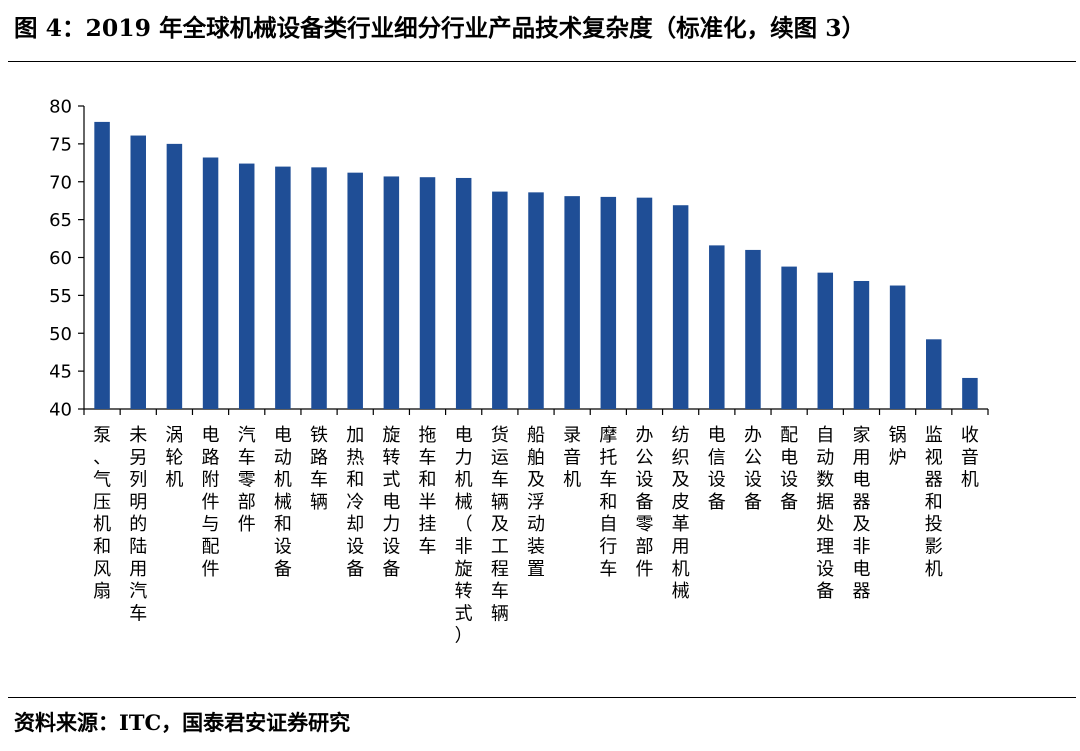  Describe the element at coordinates (825, 513) in the screenshot. I see `category-label: 自动数据处理设备` at that location.